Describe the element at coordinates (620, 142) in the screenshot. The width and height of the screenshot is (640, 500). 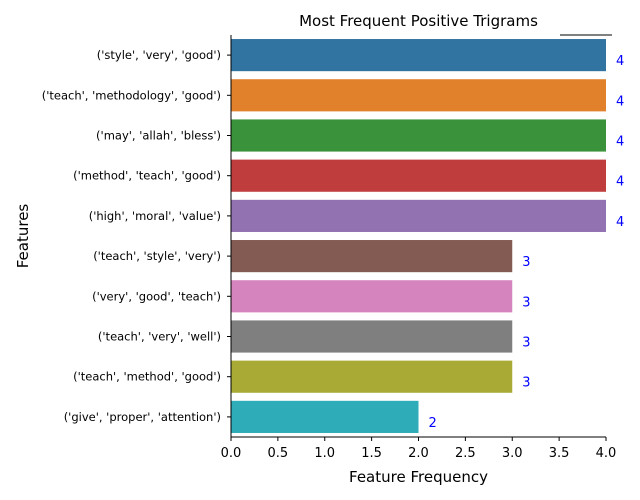
I see `value-label-3: 4` at that location.